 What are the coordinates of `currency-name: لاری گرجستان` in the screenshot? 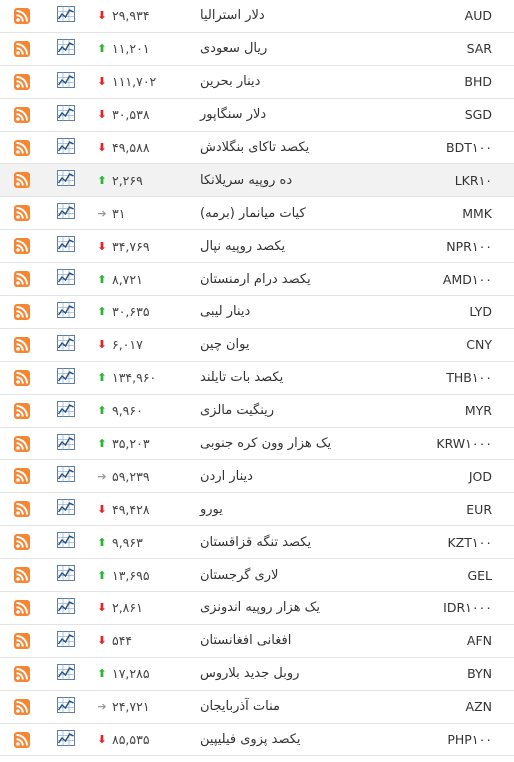 It's located at (239, 575).